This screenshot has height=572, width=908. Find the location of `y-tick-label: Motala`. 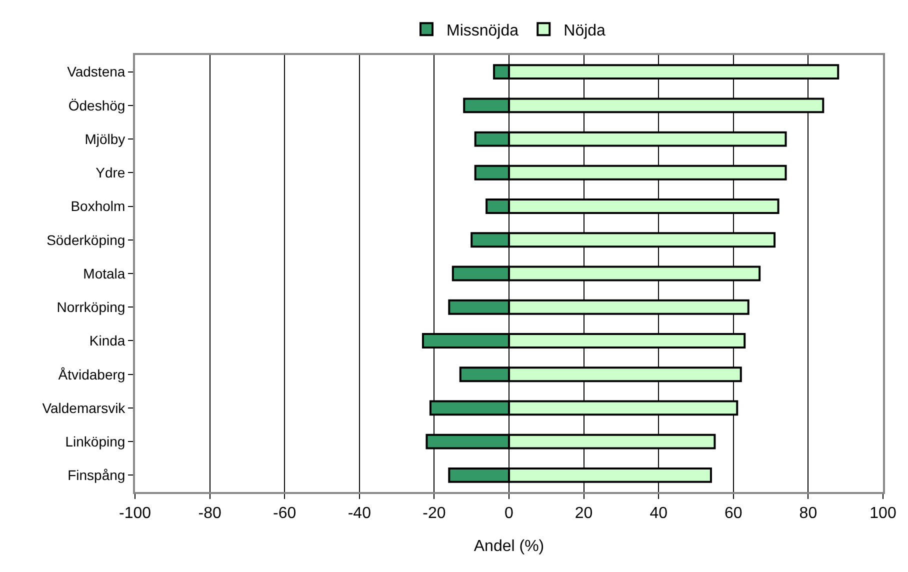

y-tick-label: Motala is located at coordinates (104, 273).